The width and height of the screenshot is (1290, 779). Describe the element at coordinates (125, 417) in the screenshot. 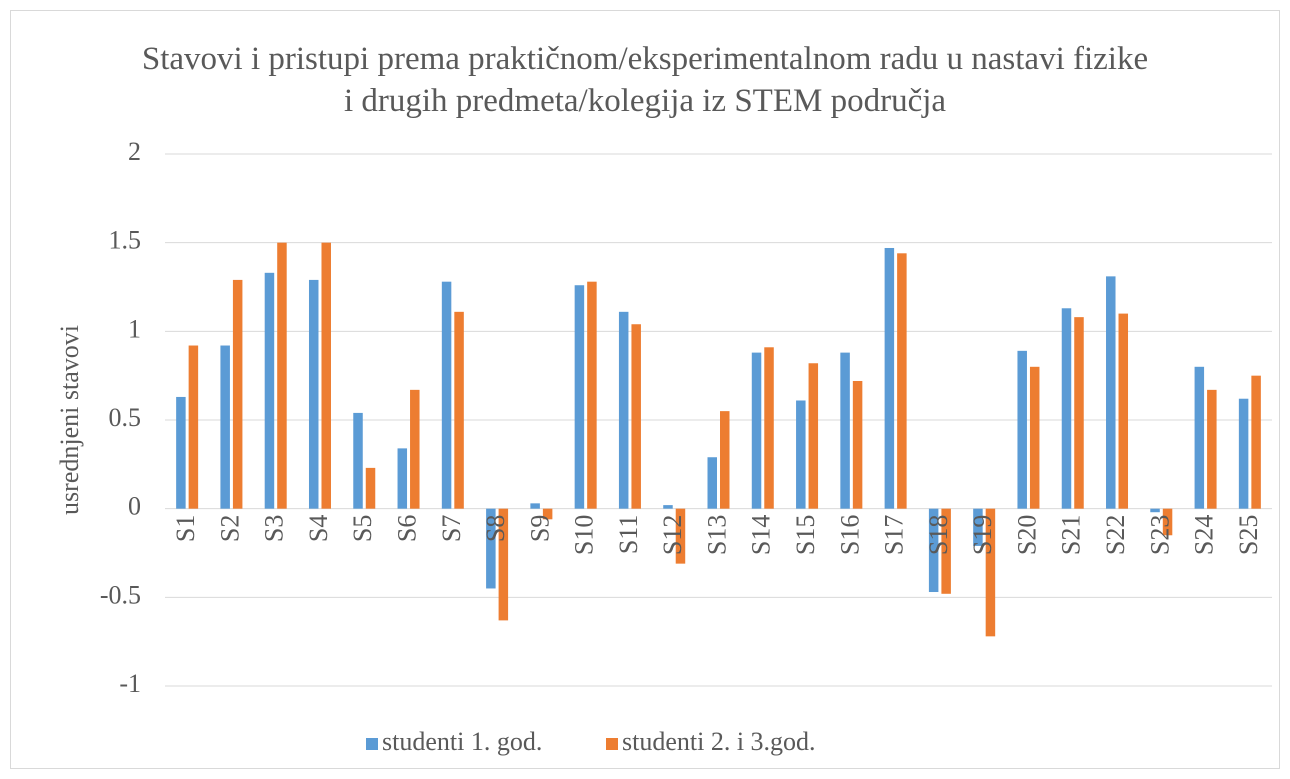

I see `y-tick-label: 0.5` at that location.